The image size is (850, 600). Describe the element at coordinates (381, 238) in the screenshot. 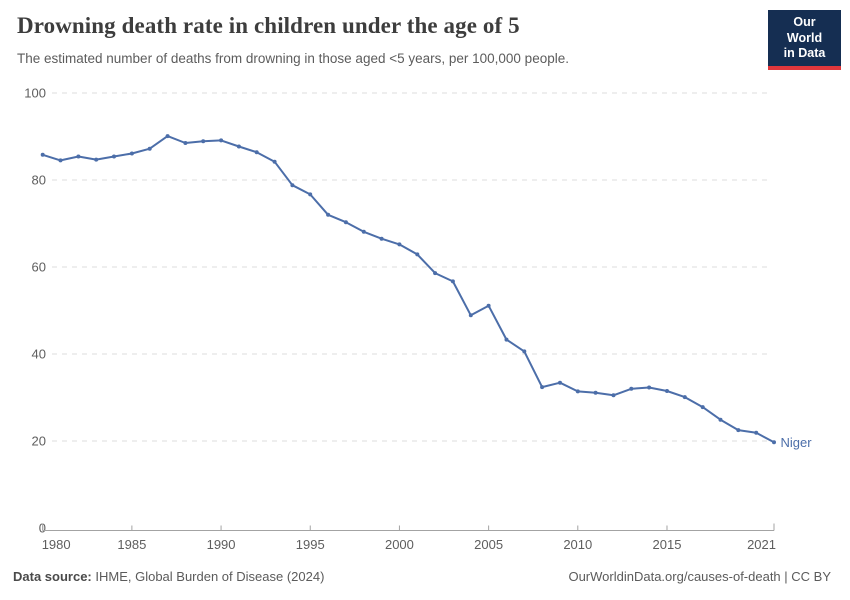

I see `data-point-1999` at that location.